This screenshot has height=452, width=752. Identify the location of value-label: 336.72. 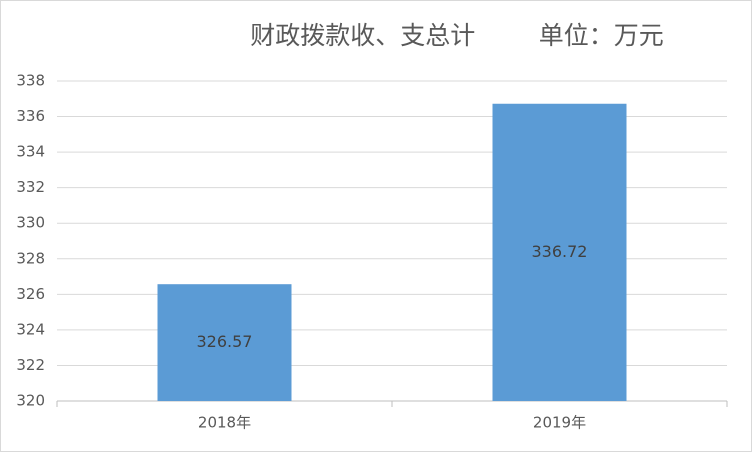
(560, 251).